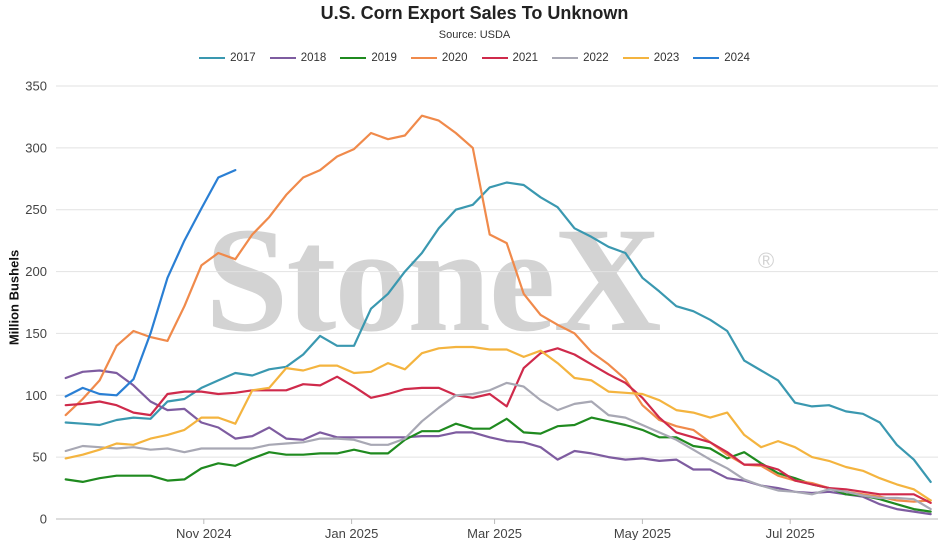 This screenshot has width=949, height=540. I want to click on legend-item-2017: 2017, so click(227, 58).